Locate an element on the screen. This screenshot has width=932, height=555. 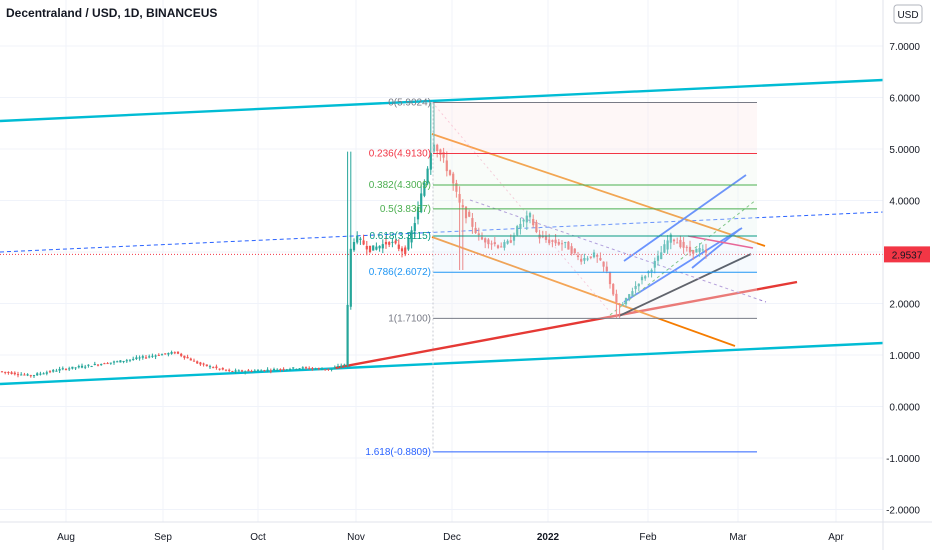
purple-dashed-guide is located at coordinates (618, 251).